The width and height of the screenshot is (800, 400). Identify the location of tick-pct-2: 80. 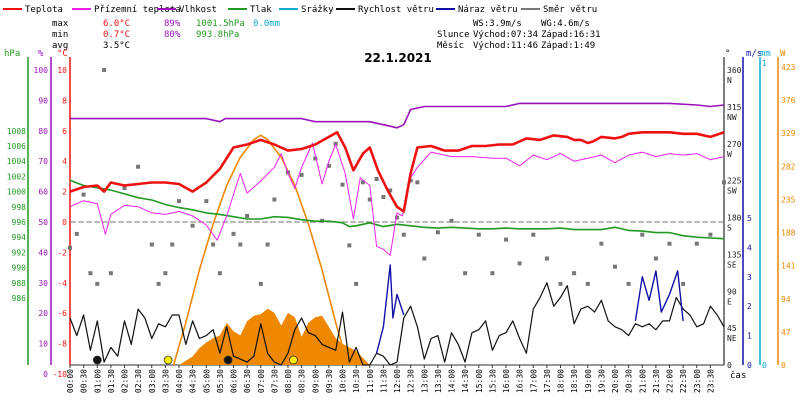
(43, 131).